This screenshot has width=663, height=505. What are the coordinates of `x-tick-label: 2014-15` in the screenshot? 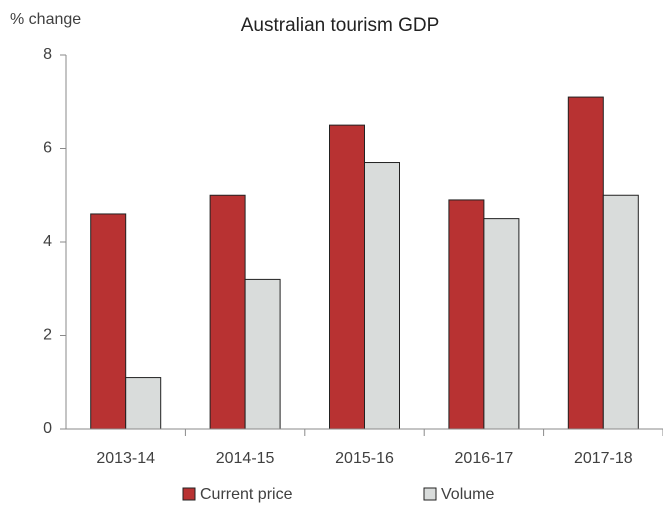 It's located at (245, 458).